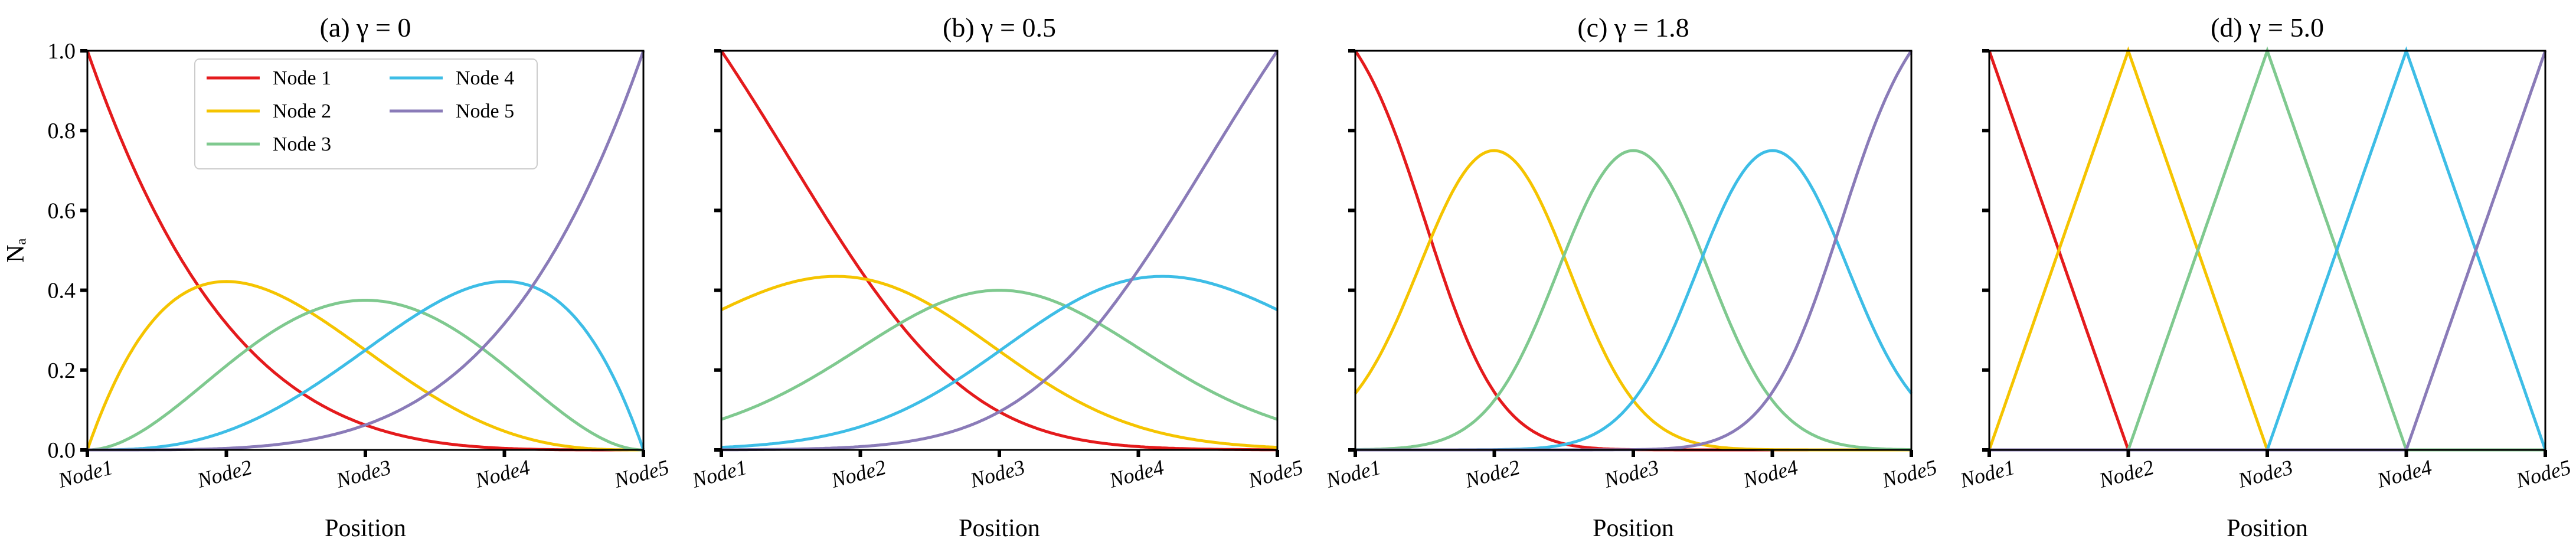  What do you see at coordinates (302, 78) in the screenshot?
I see `legend-label: Node 1` at bounding box center [302, 78].